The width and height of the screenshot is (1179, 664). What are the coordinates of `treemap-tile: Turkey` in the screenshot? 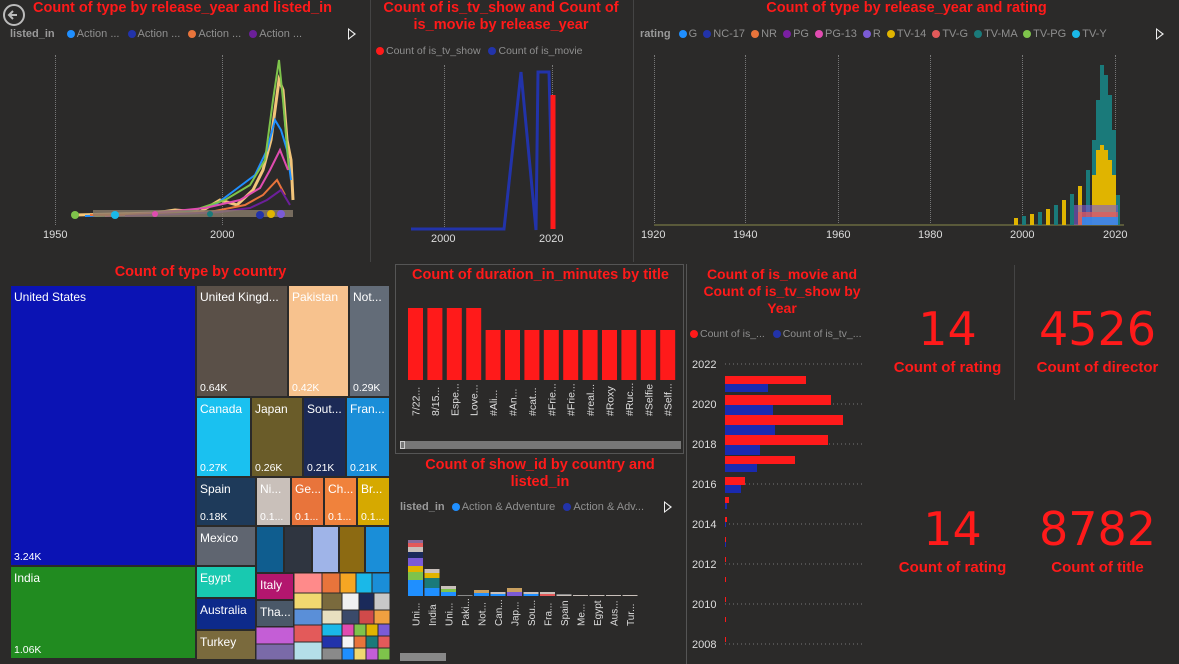 It's located at (226, 645).